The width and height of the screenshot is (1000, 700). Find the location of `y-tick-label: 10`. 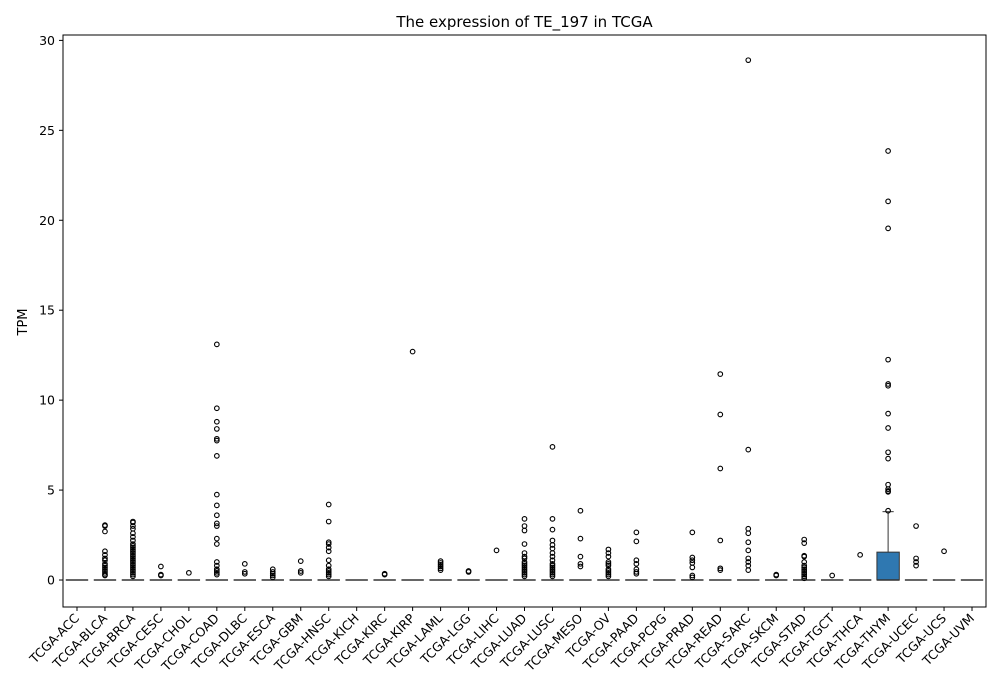

y-tick-label: 10 is located at coordinates (47, 400).